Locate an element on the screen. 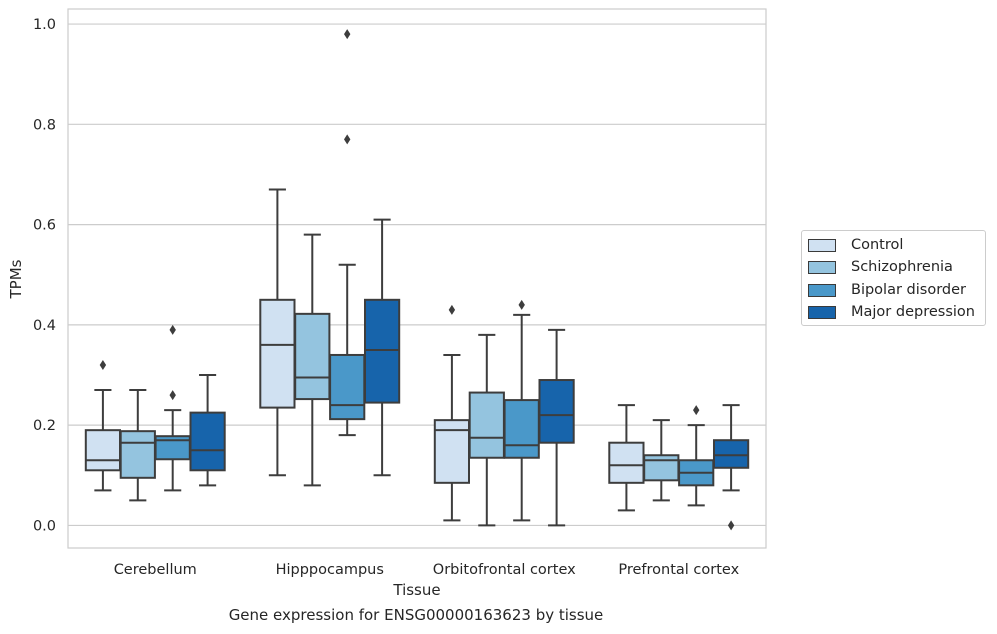  y-tick-label: 0.6 is located at coordinates (44, 226).